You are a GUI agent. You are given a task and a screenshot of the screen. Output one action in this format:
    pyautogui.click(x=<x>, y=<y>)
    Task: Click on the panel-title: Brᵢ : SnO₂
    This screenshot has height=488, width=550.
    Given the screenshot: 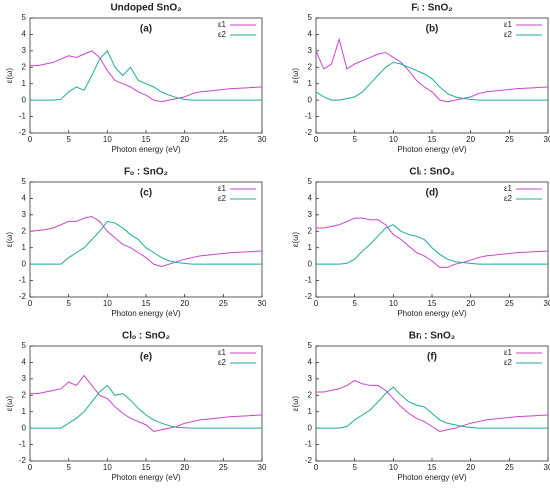 What is the action you would take?
    pyautogui.click(x=432, y=336)
    